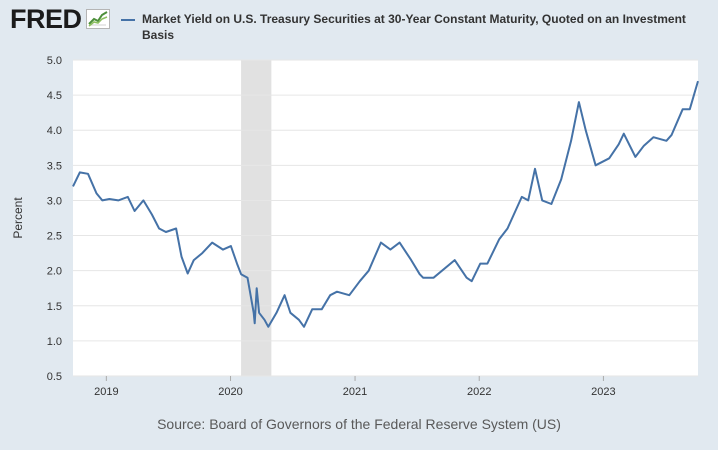 The image size is (718, 450). What do you see at coordinates (54, 166) in the screenshot?
I see `y-tick-label: 3.5` at bounding box center [54, 166].